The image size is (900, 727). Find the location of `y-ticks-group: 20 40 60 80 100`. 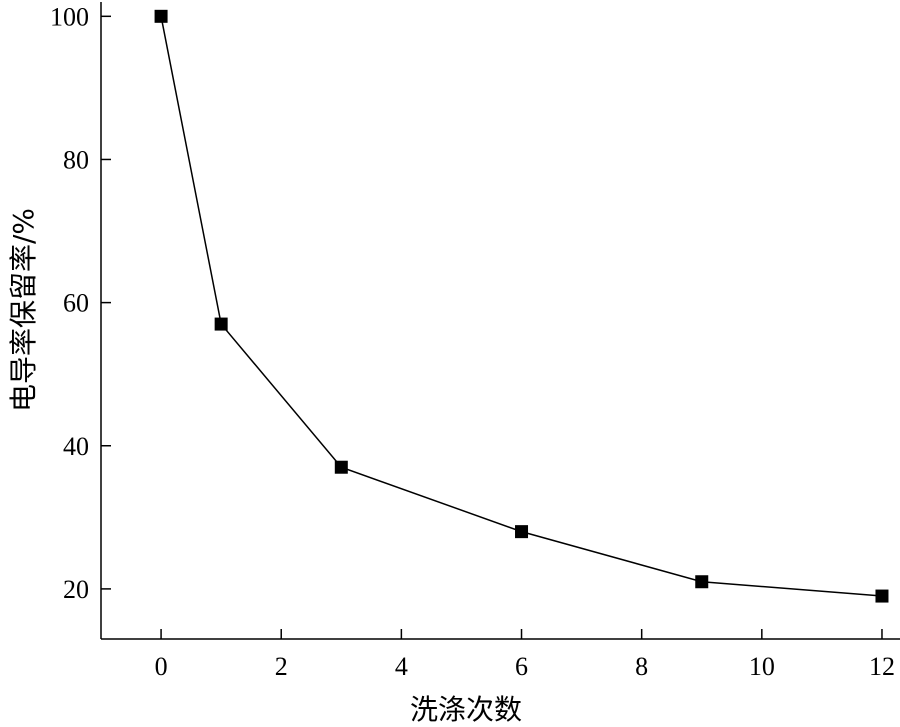

y-ticks-group: 20 40 60 80 100 is located at coordinates (80, 303).